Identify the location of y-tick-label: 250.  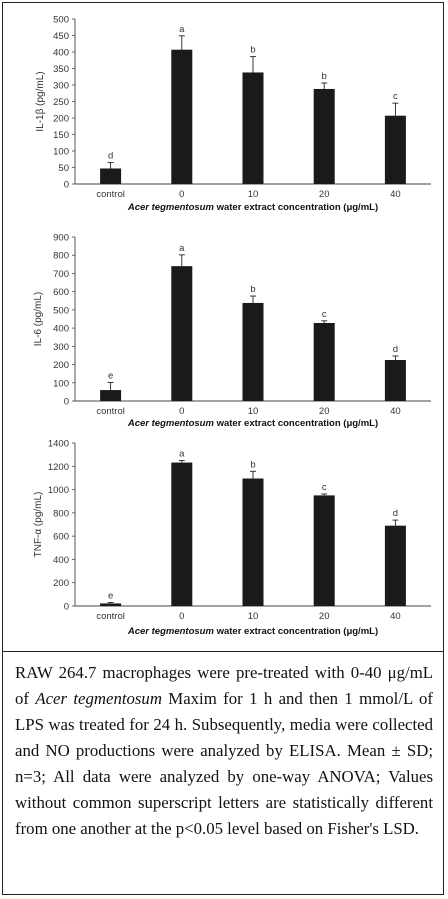
(61, 102).